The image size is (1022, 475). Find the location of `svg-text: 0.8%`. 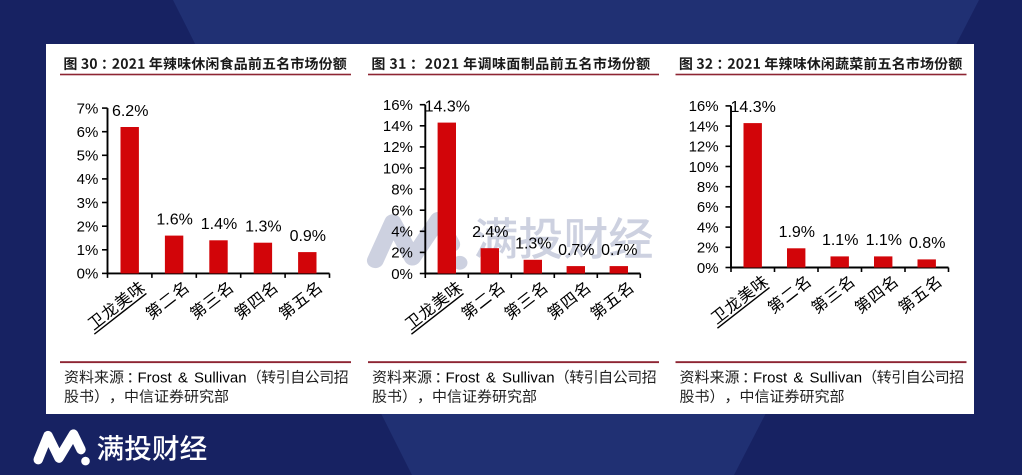

svg-text: 0.8% is located at coordinates (927, 243).